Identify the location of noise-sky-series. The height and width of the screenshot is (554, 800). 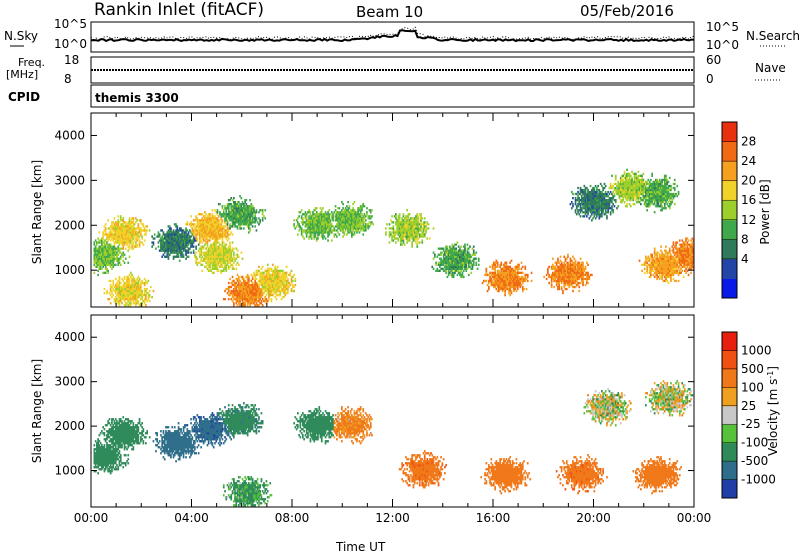
(392, 36).